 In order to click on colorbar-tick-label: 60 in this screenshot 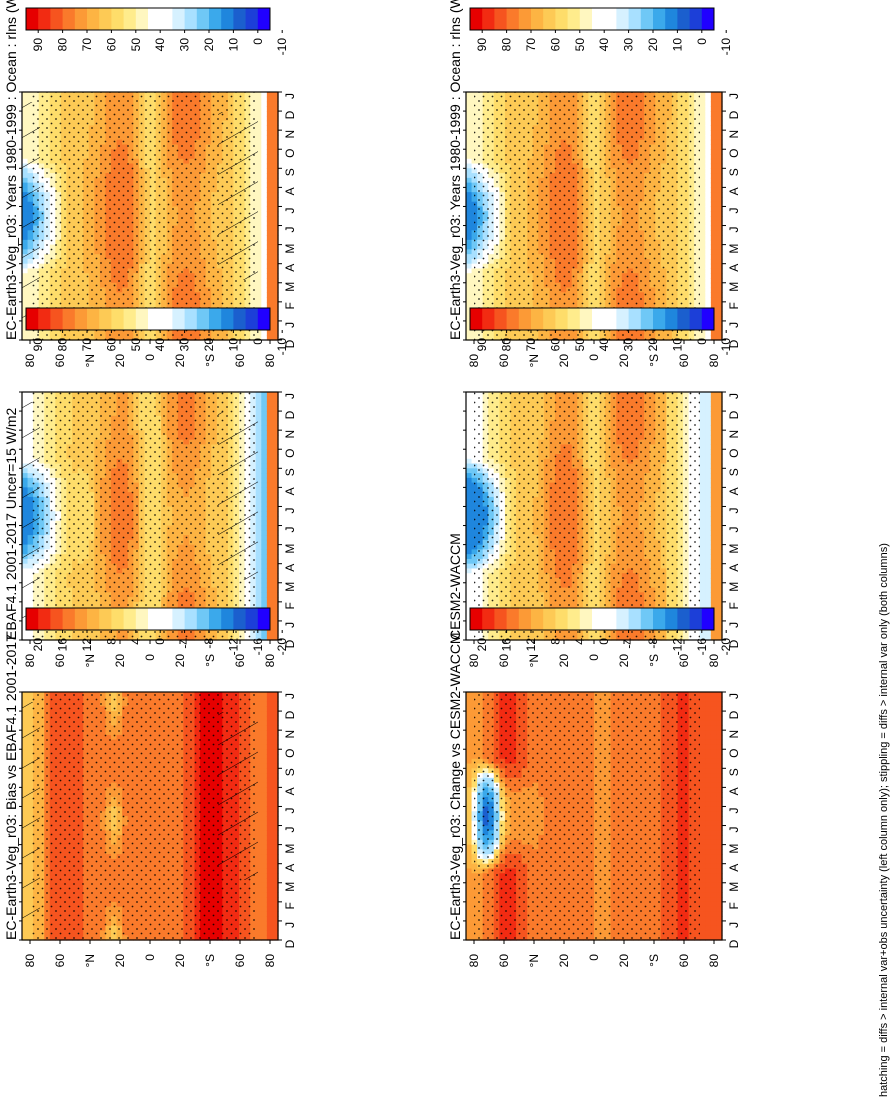, I will do `click(111, 45)`.